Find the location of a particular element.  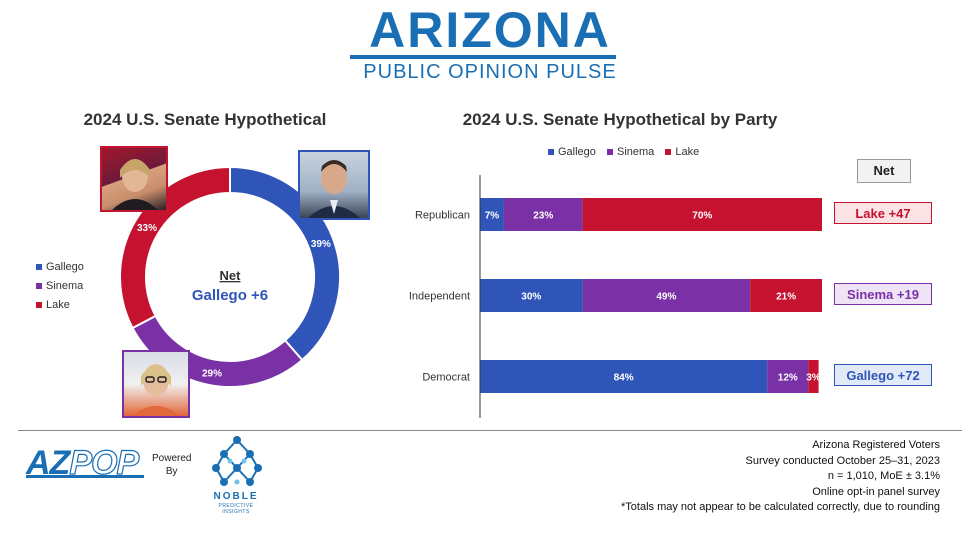

sinema-portrait-icon is located at coordinates (156, 390).